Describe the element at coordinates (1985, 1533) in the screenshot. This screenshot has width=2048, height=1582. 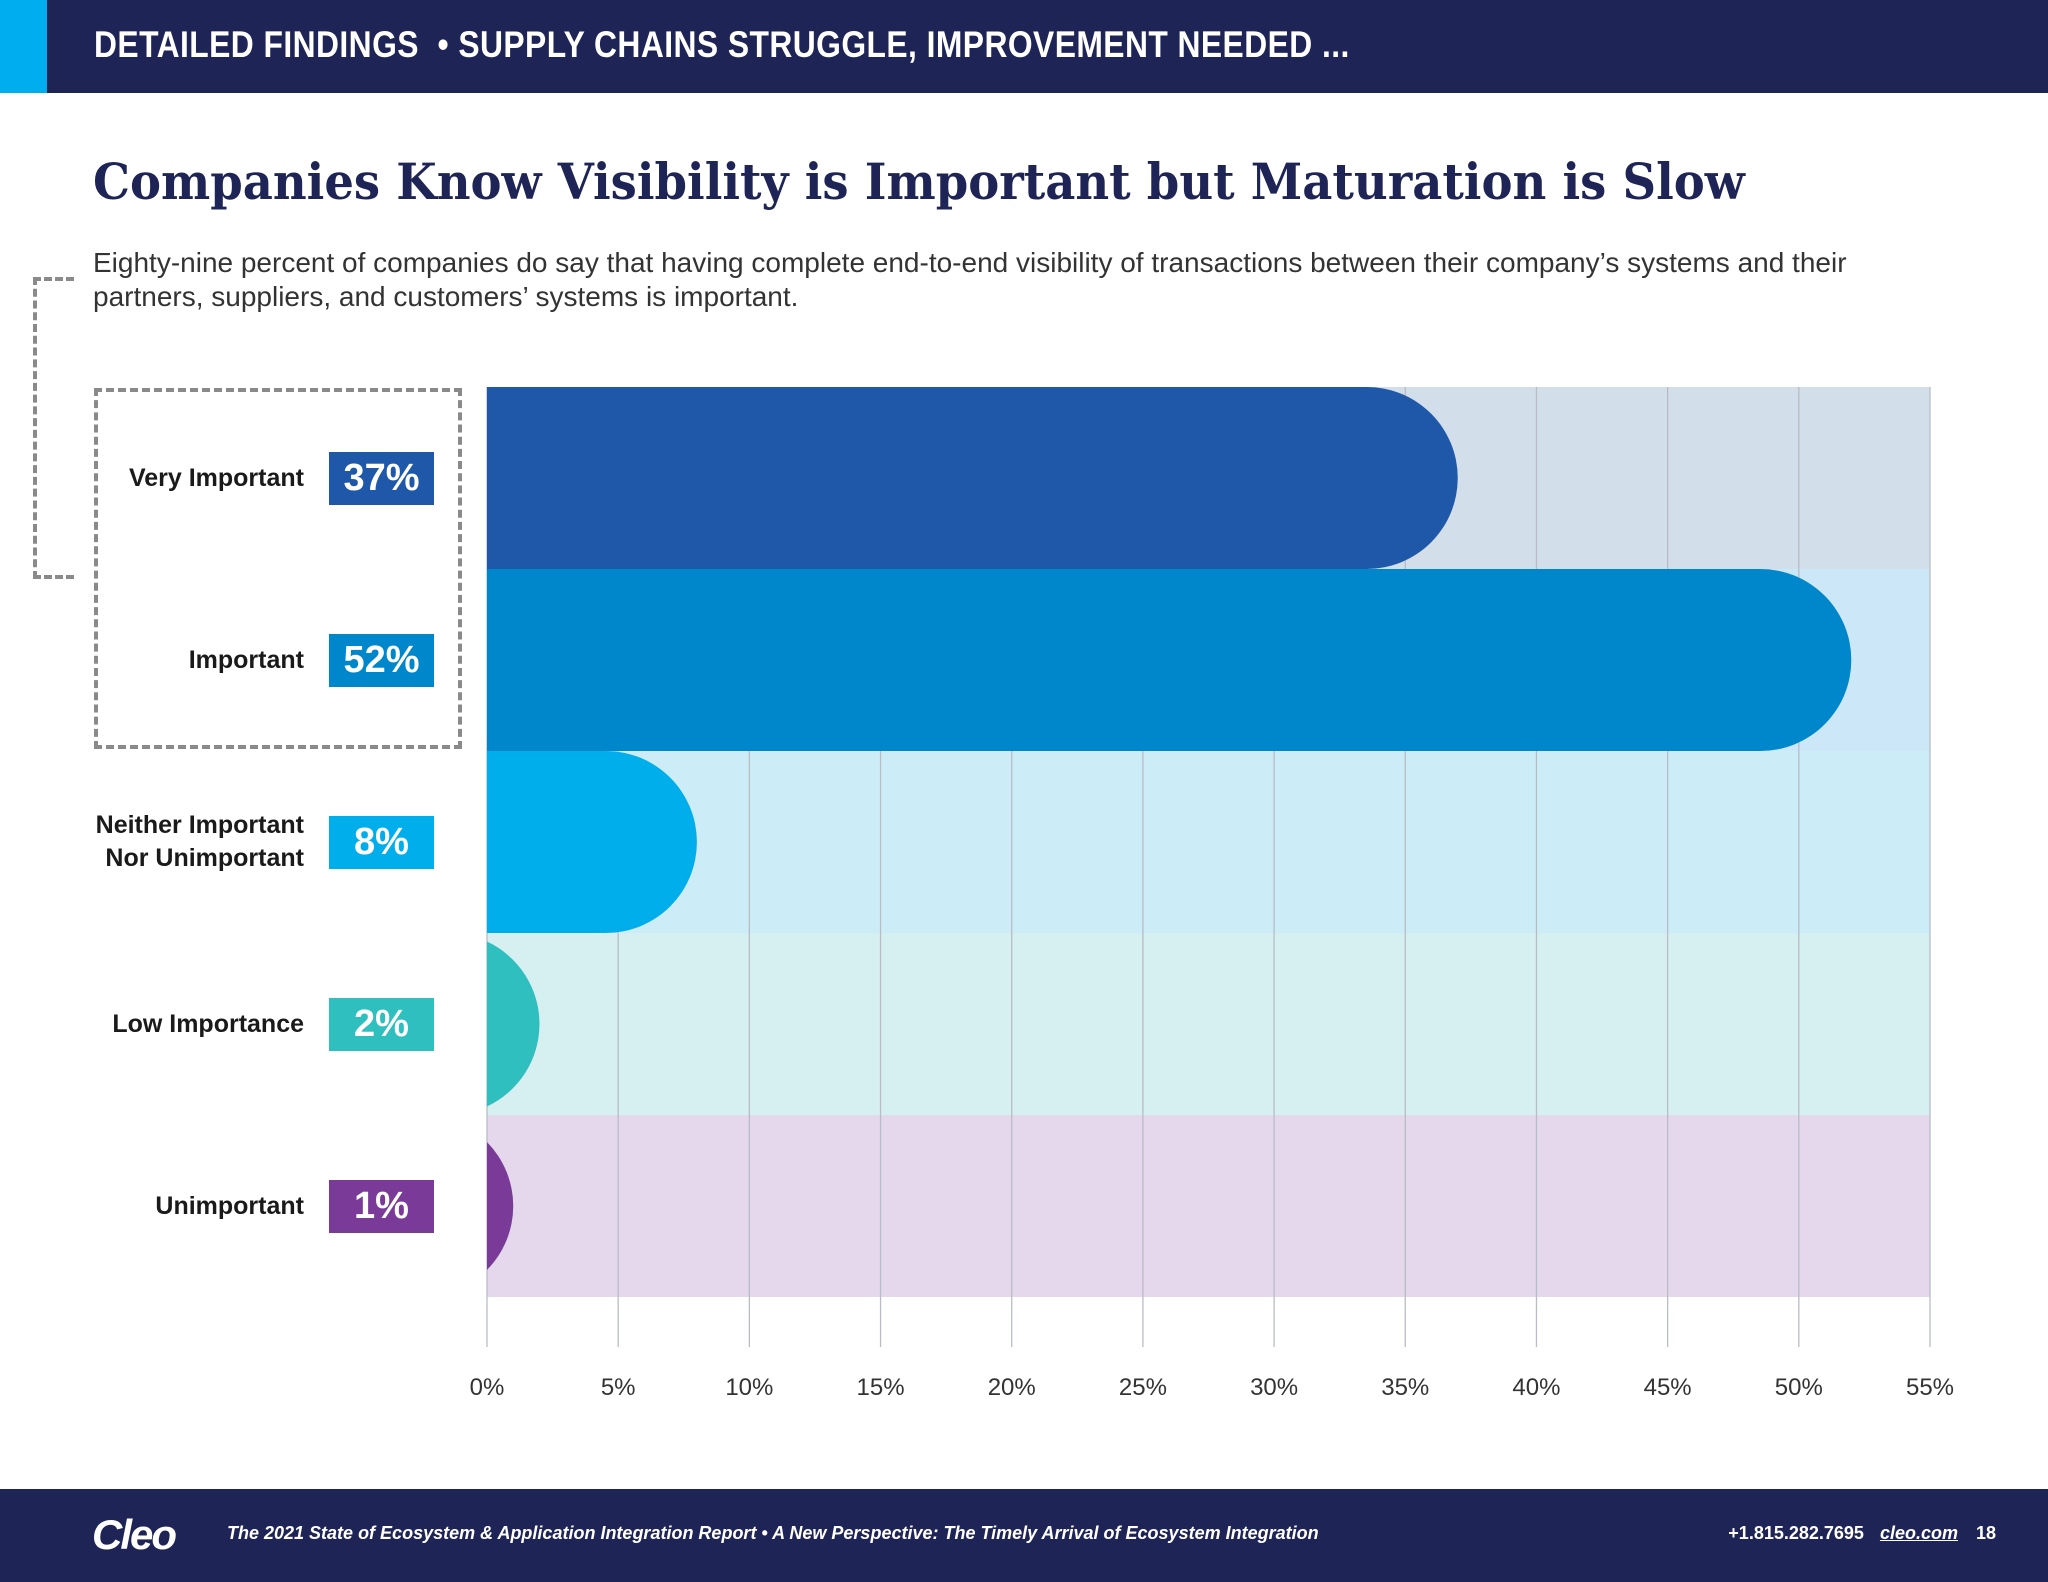
I see `page-number: 18` at that location.